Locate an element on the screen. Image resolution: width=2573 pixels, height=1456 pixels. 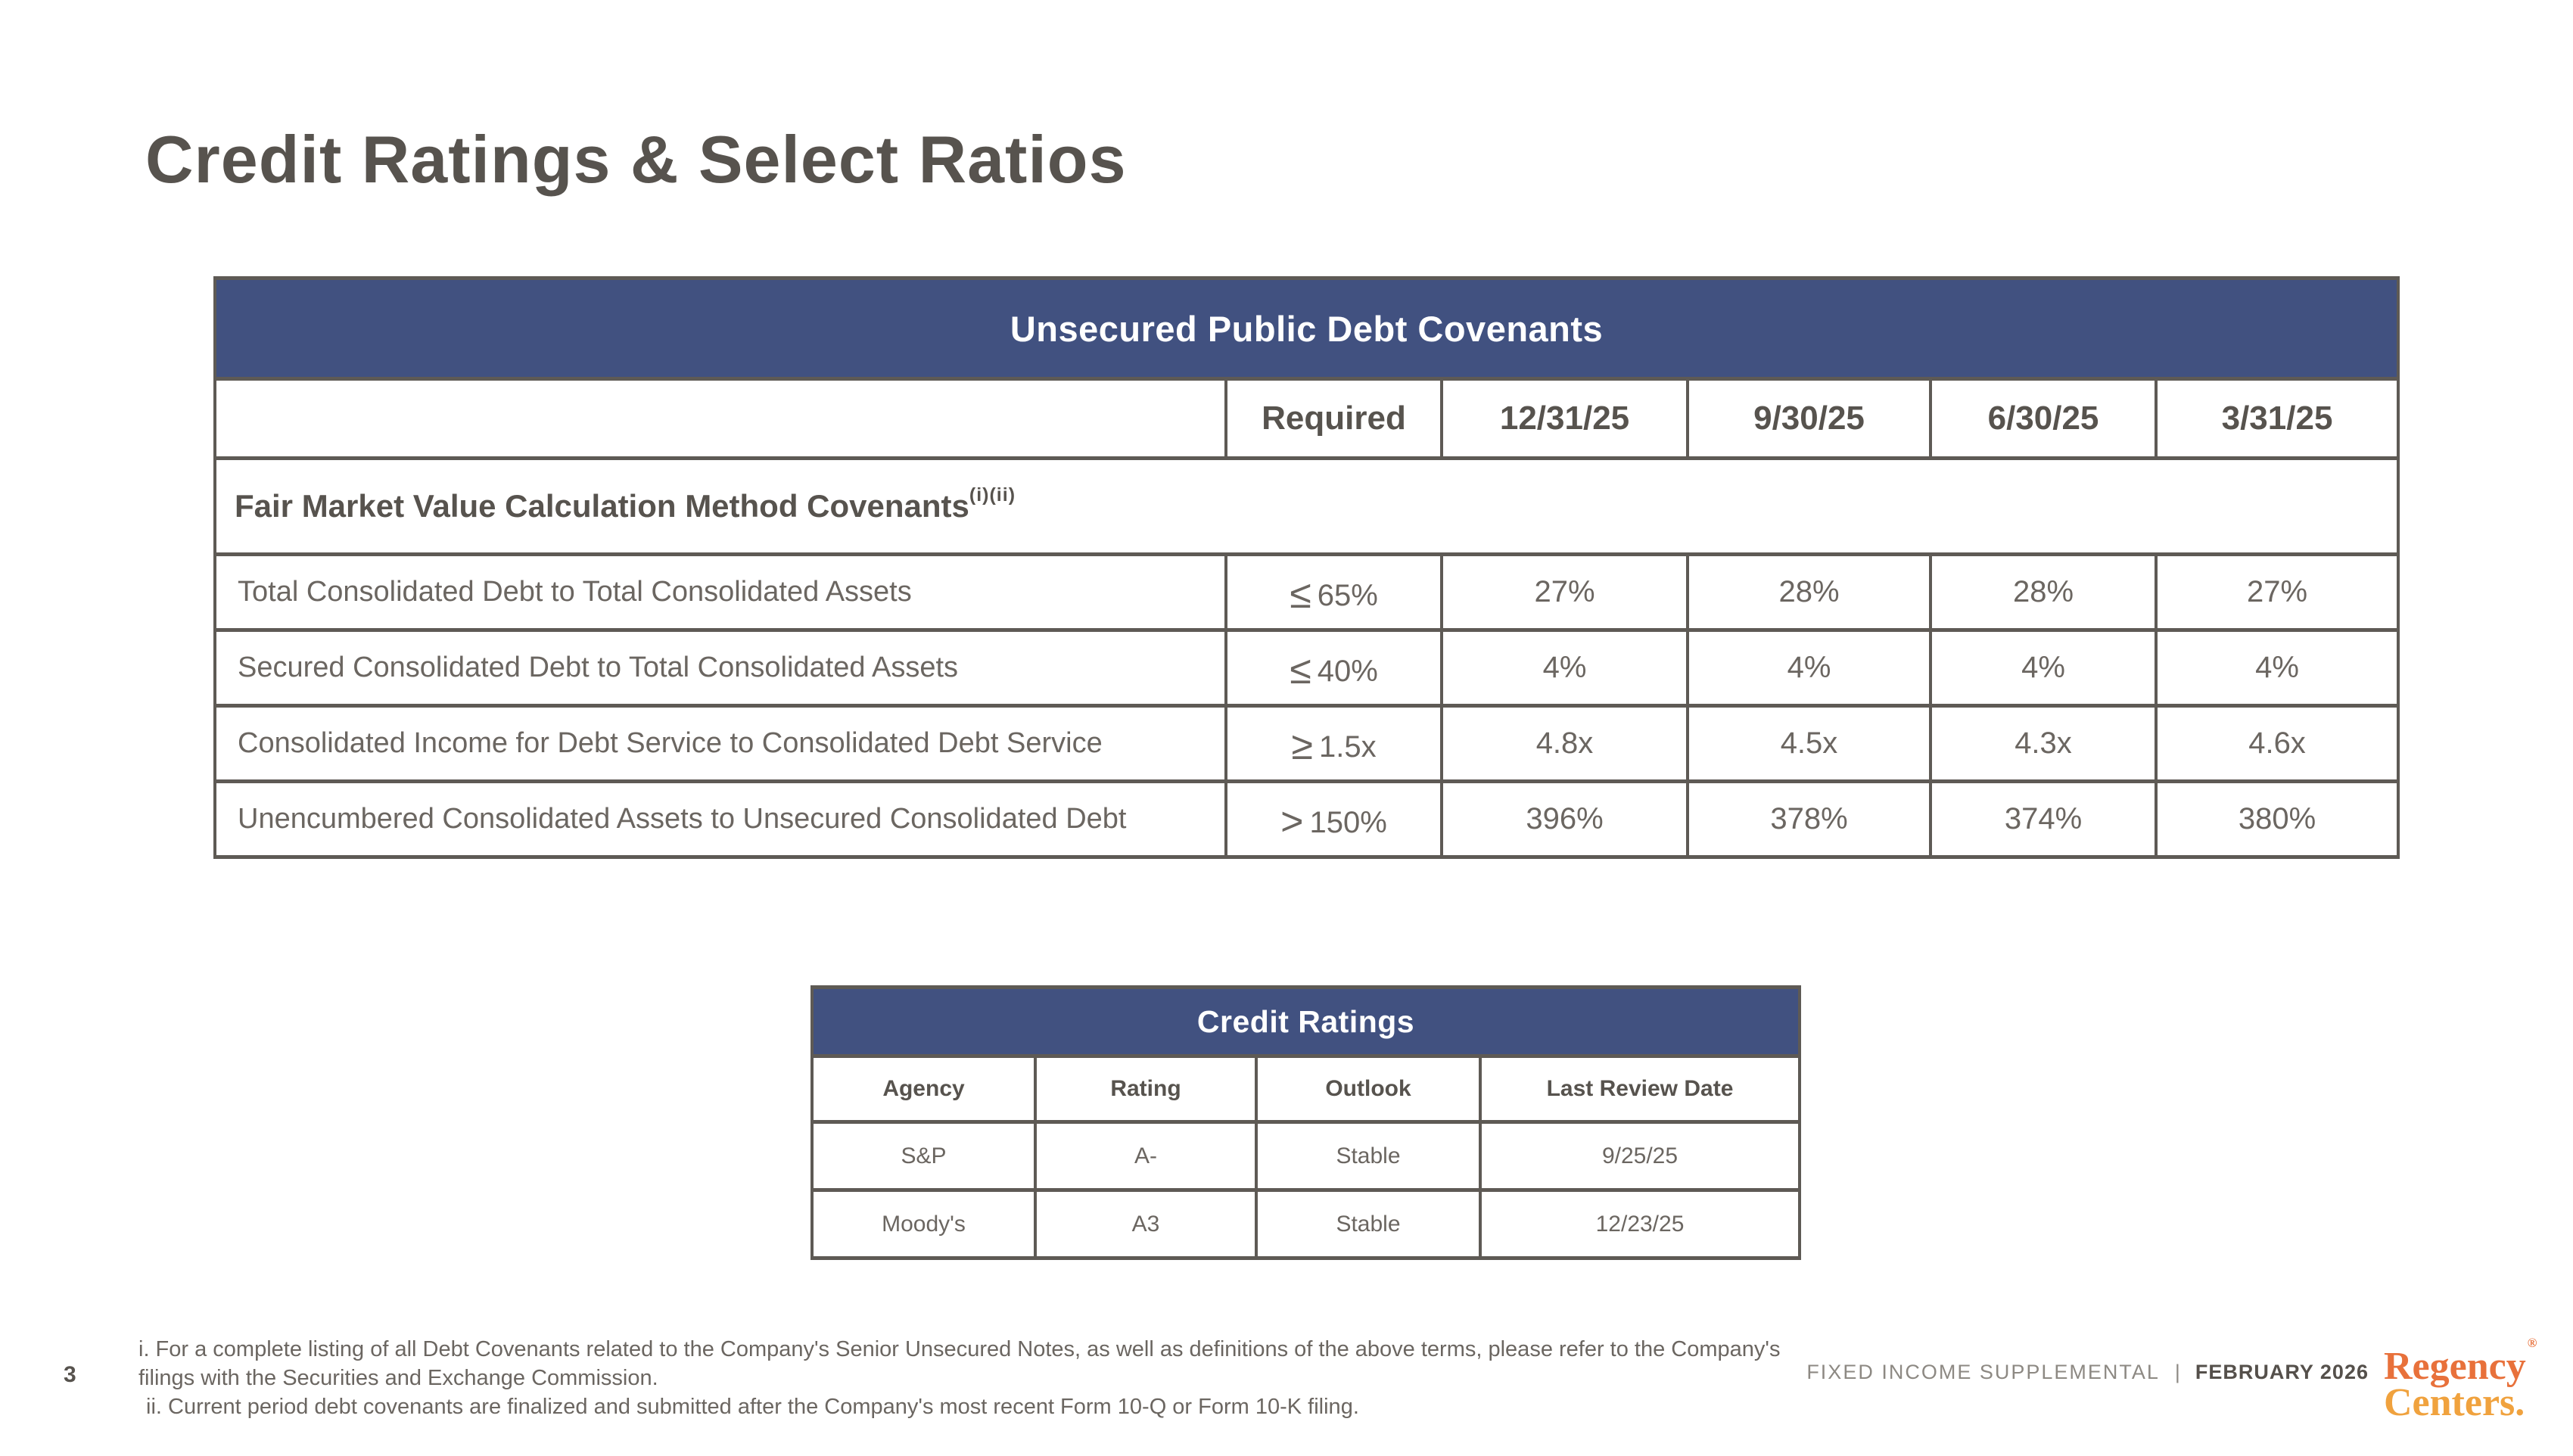
covenant-value: 4.3x is located at coordinates (2043, 744).